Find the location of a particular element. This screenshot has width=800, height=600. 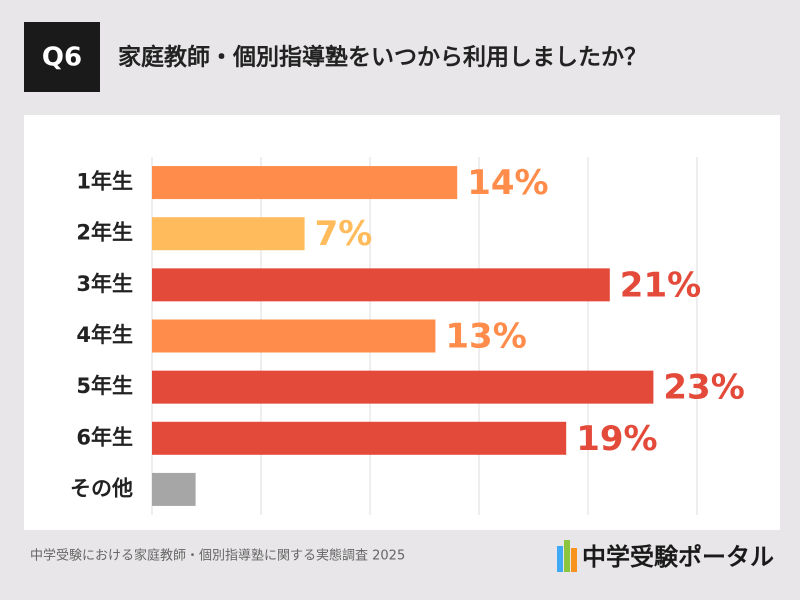

category-label: 6年生 is located at coordinates (104, 437).